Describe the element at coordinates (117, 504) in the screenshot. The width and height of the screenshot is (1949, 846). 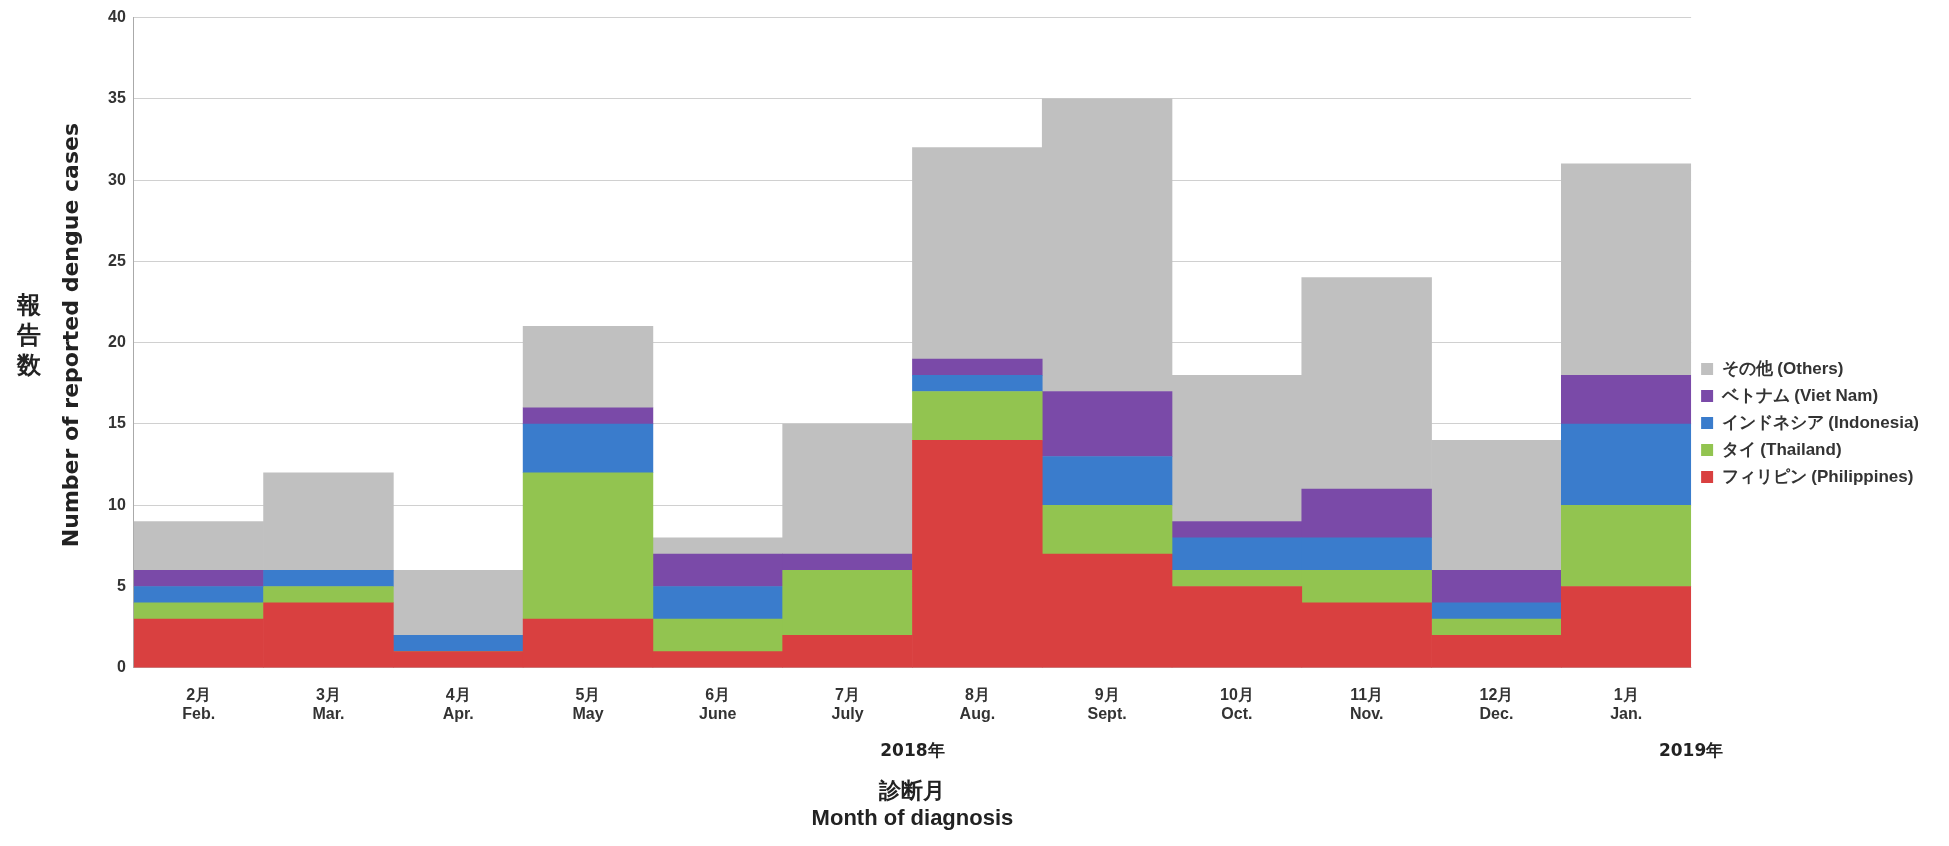
I see `y-tick-label: 10` at that location.